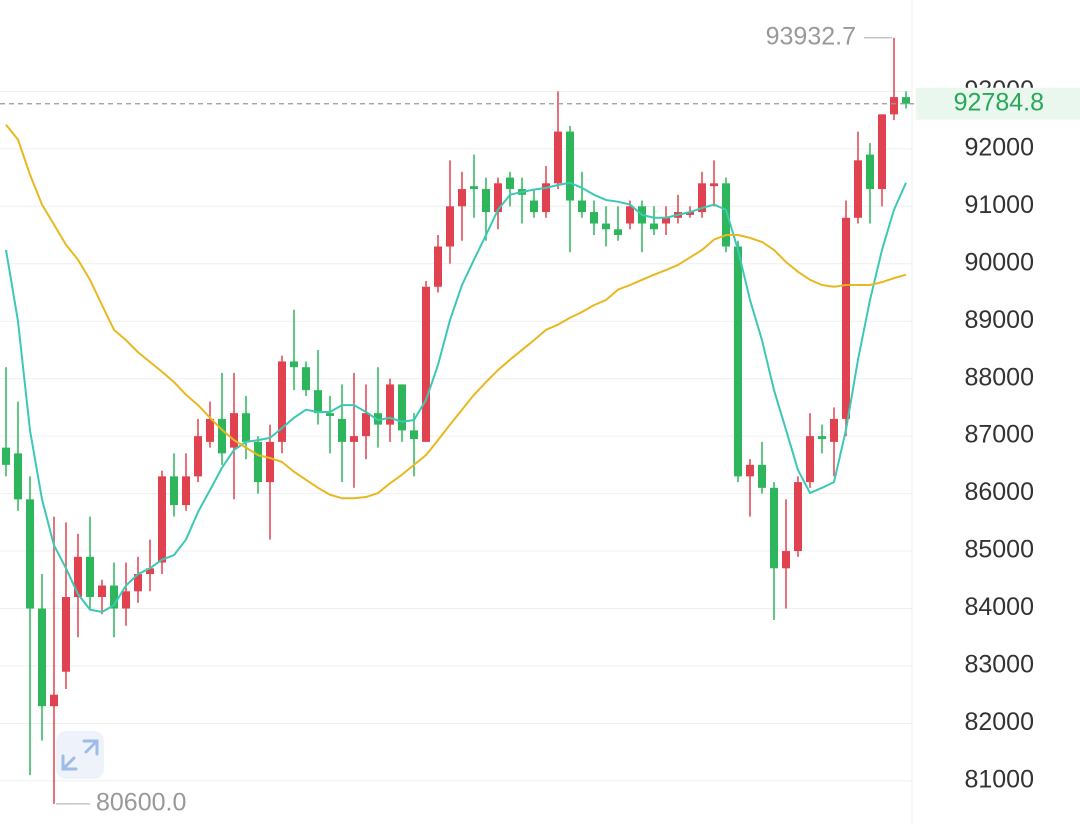  What do you see at coordinates (999, 780) in the screenshot?
I see `y-tick-label: 81000` at bounding box center [999, 780].